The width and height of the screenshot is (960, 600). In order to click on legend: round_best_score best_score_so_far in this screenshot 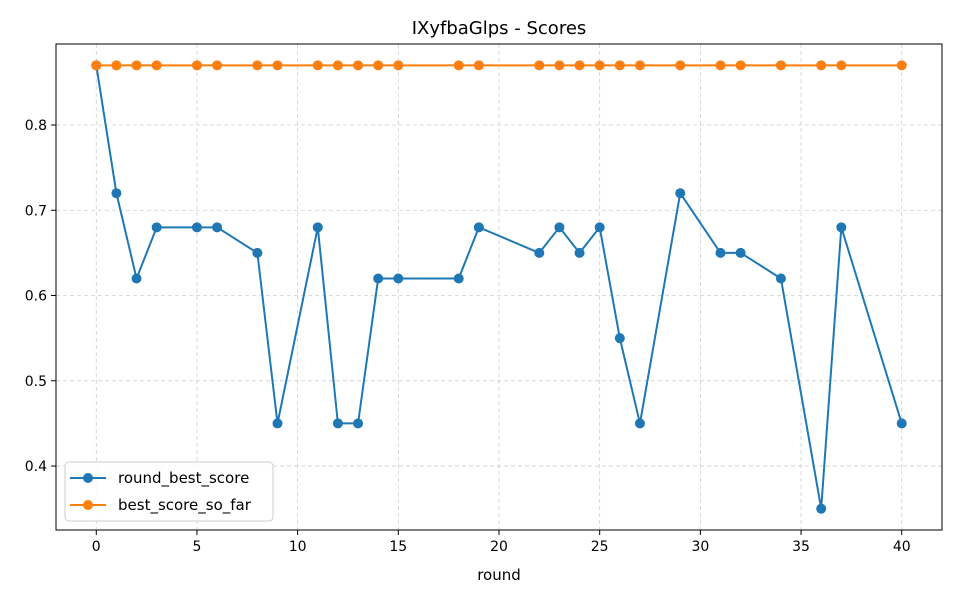, I will do `click(169, 491)`.